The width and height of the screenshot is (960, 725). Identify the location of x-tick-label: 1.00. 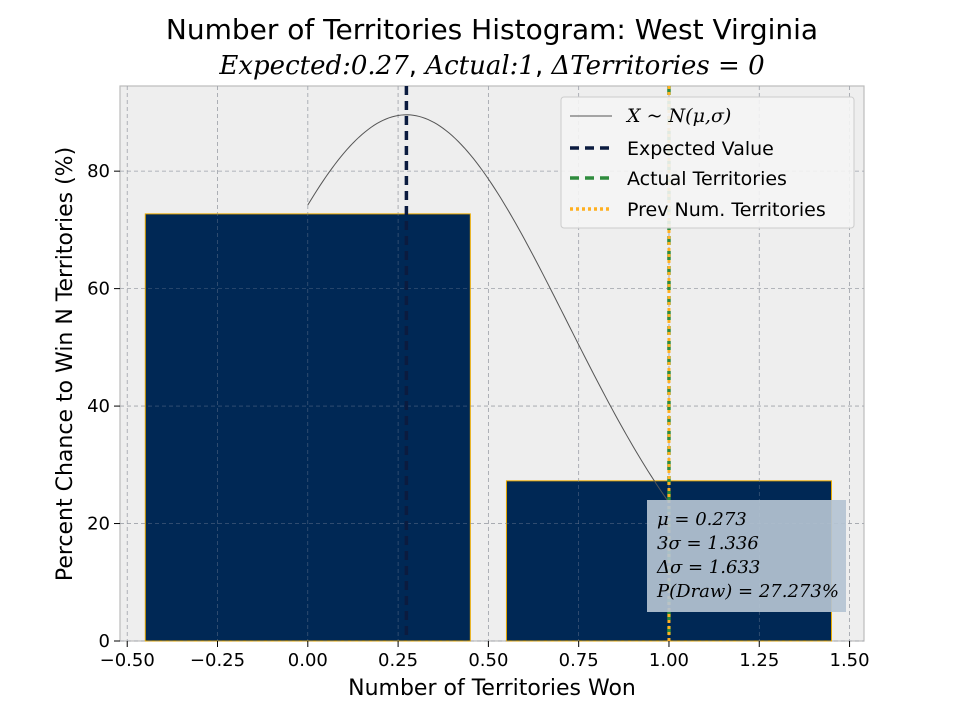
(669, 660).